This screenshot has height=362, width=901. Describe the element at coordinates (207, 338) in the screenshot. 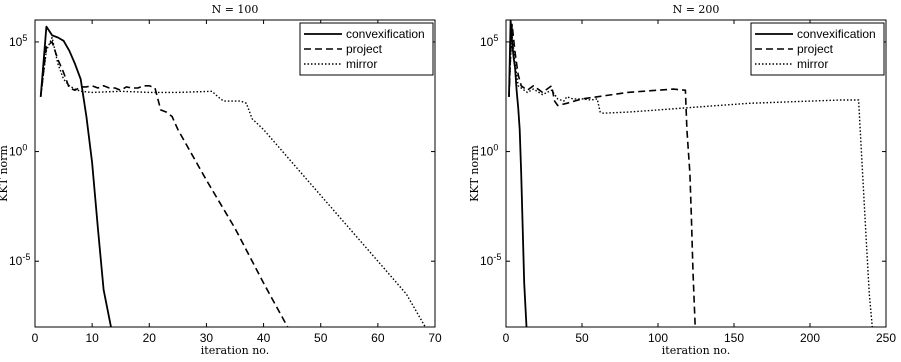

I see `x-tick-label: 30` at that location.